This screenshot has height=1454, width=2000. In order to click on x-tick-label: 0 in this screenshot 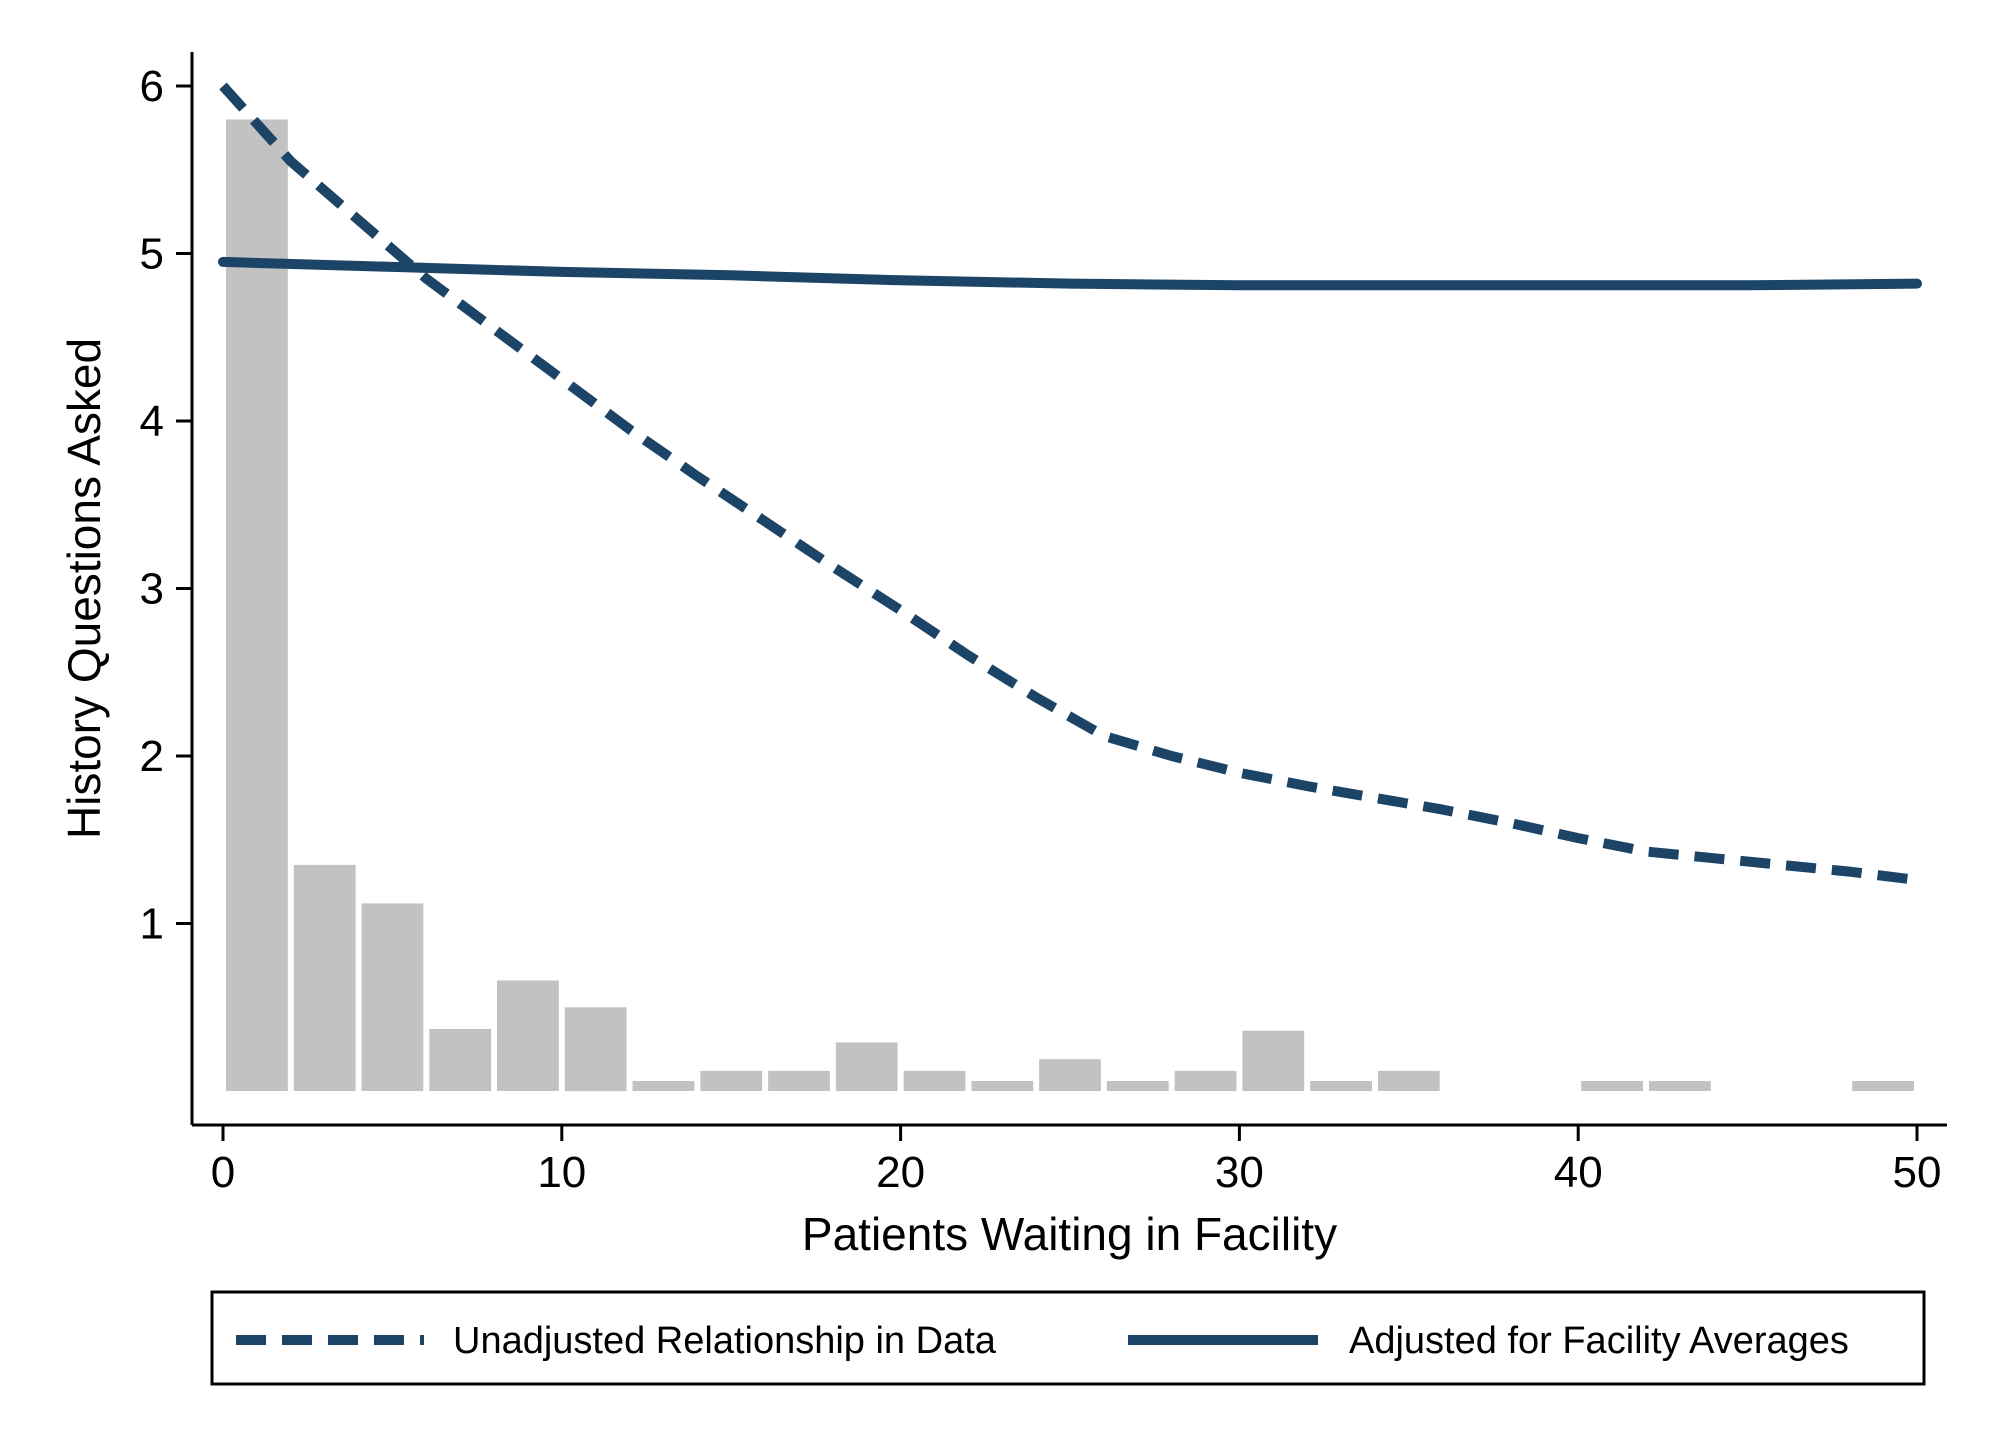, I will do `click(223, 1172)`.